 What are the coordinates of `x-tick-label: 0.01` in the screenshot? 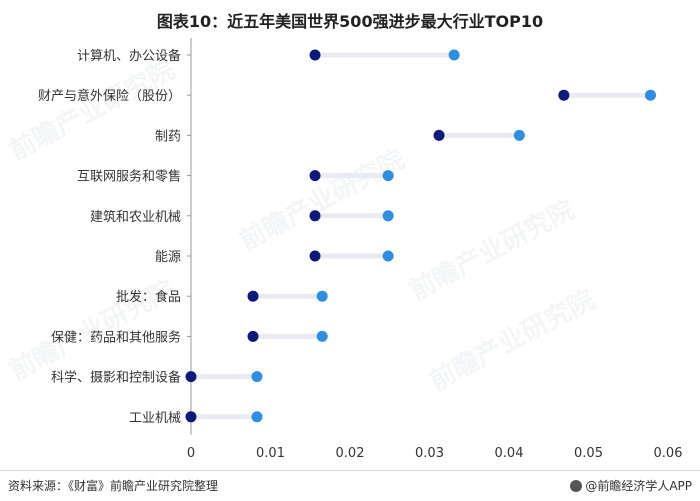 It's located at (270, 453).